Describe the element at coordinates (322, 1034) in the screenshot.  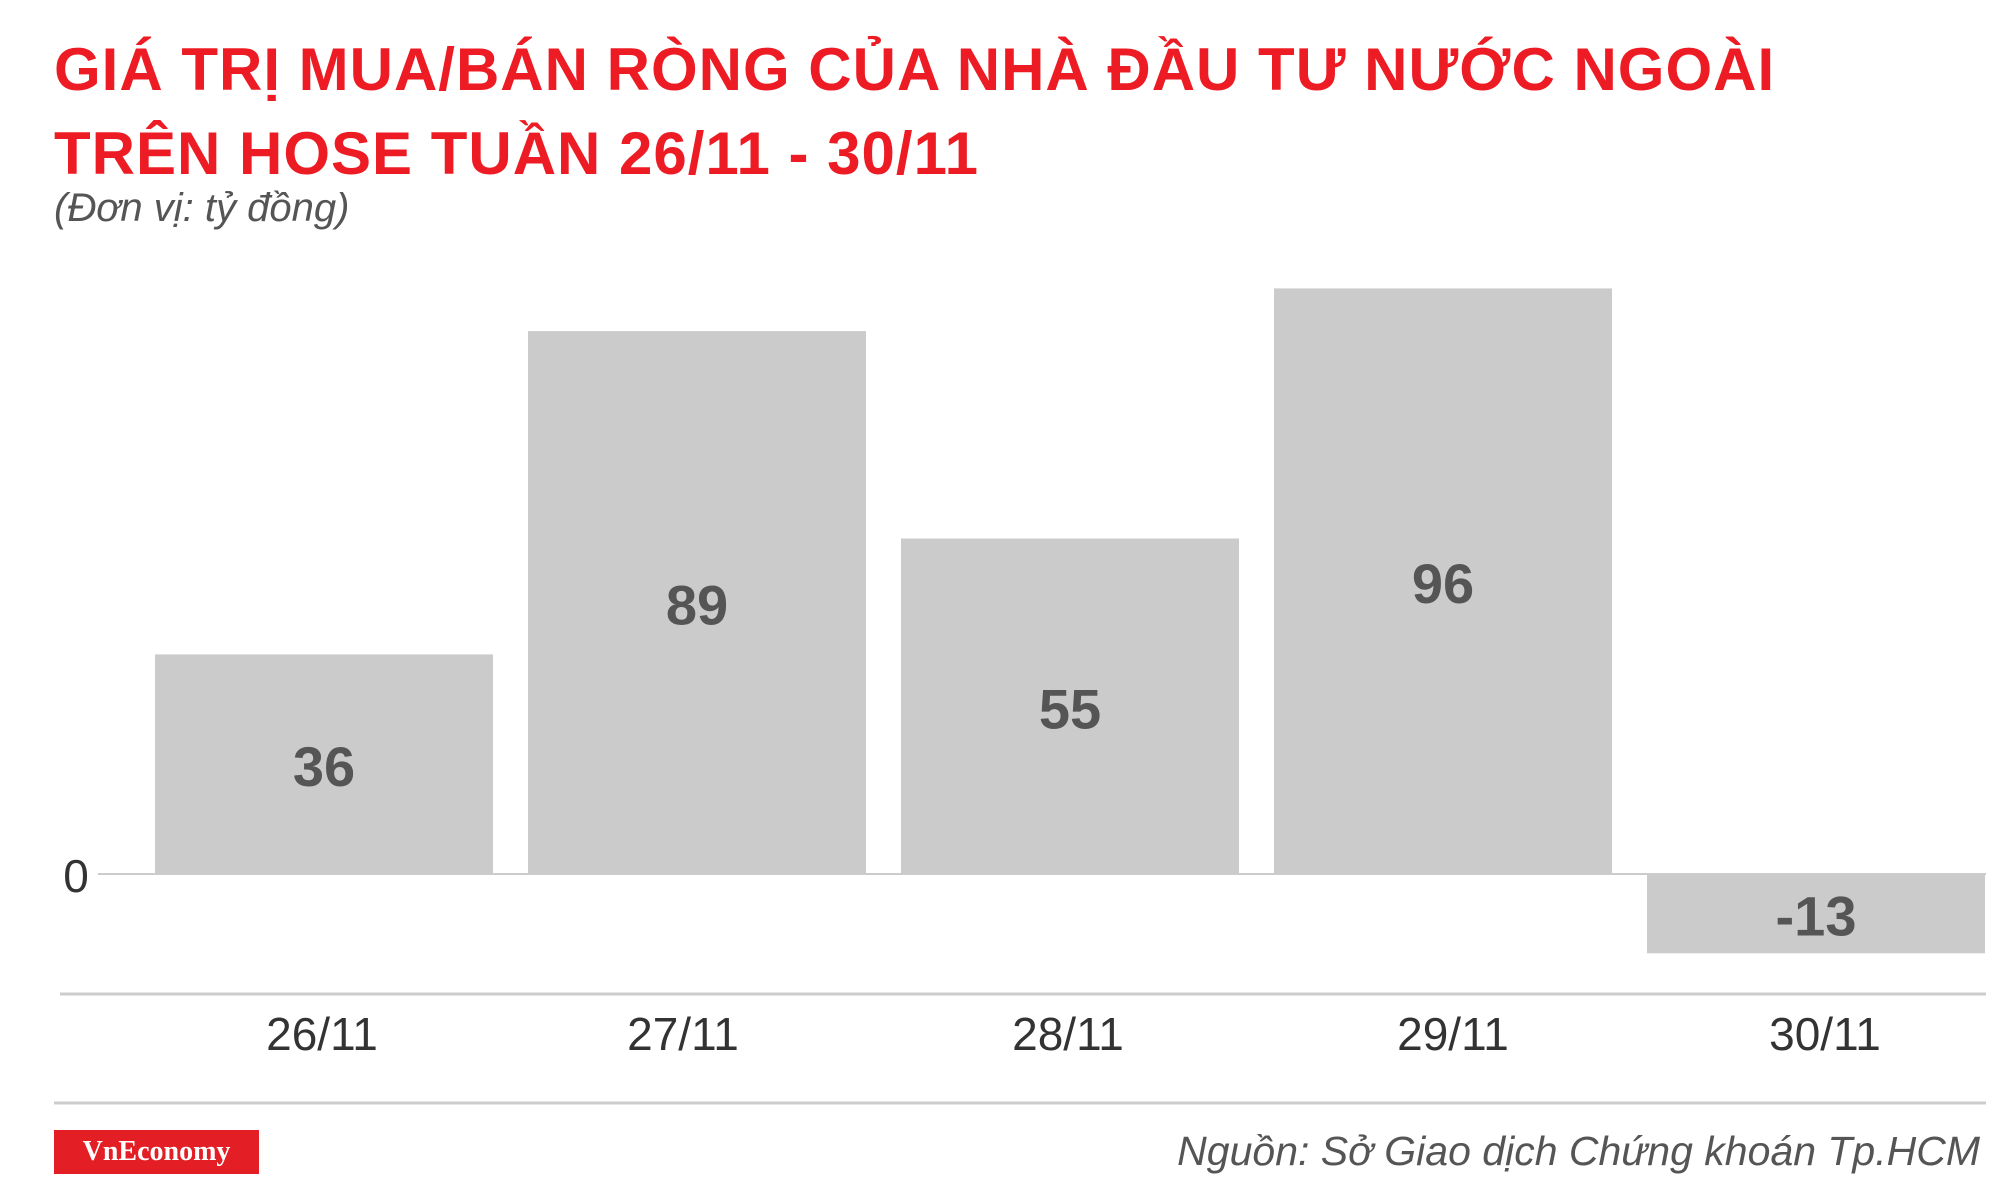
I see `x-tick-label: 26/11` at that location.